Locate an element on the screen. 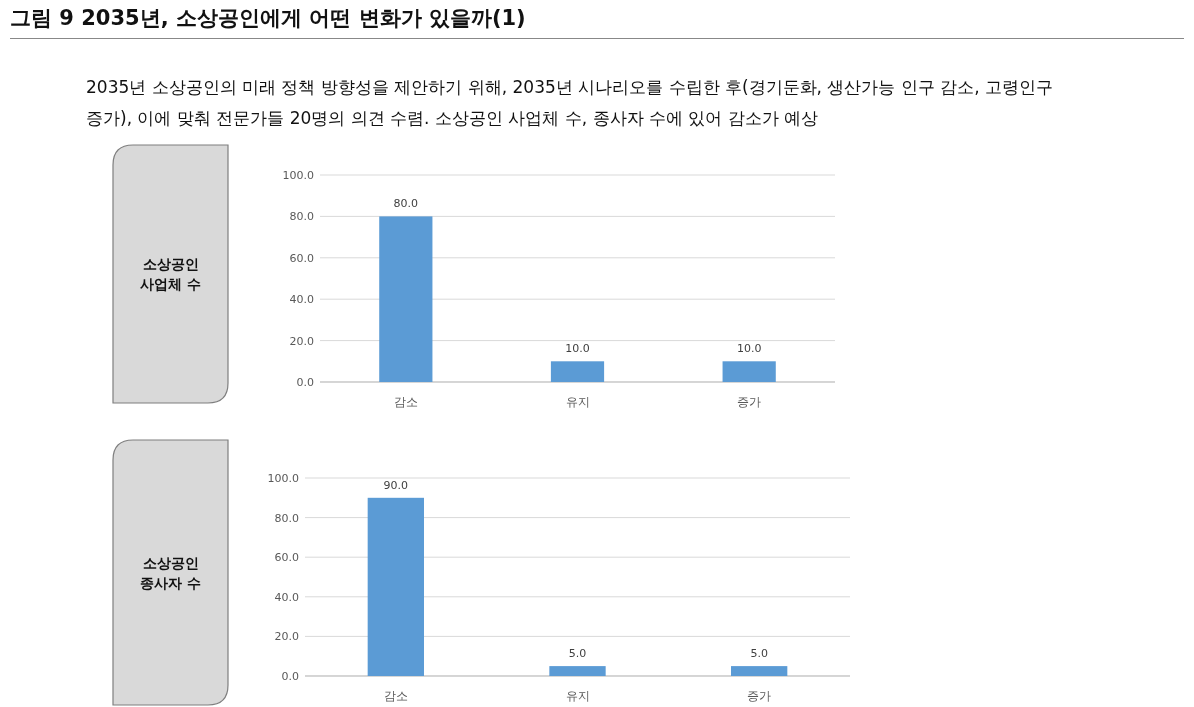  chart-title: 그림 9 2035년, 소상공인에게 어떤 변화가 있을까(1) is located at coordinates (597, 21).